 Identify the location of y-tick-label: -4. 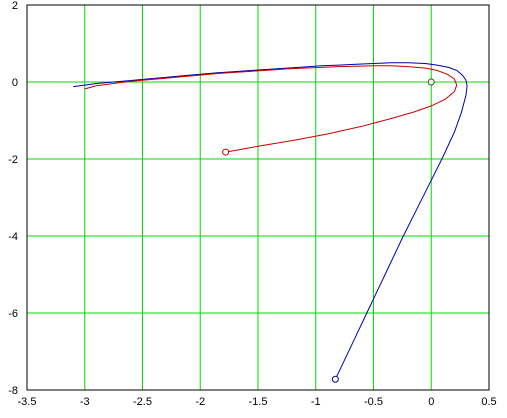
(13, 237).